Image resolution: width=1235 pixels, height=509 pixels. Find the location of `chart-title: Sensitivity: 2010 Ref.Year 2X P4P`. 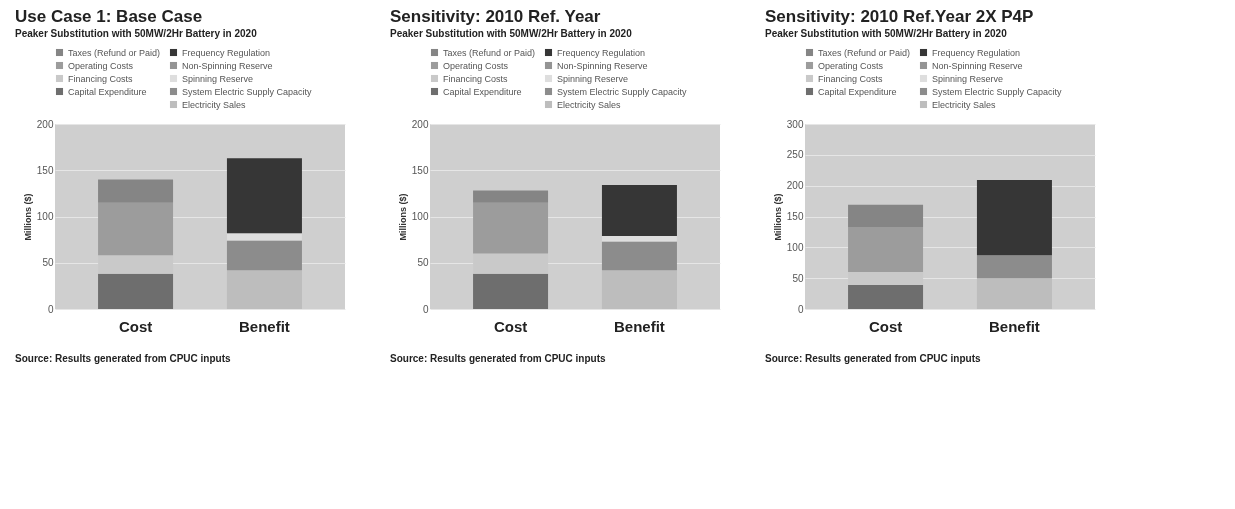

chart-title: Sensitivity: 2010 Ref.Year 2X P4P is located at coordinates (899, 16).